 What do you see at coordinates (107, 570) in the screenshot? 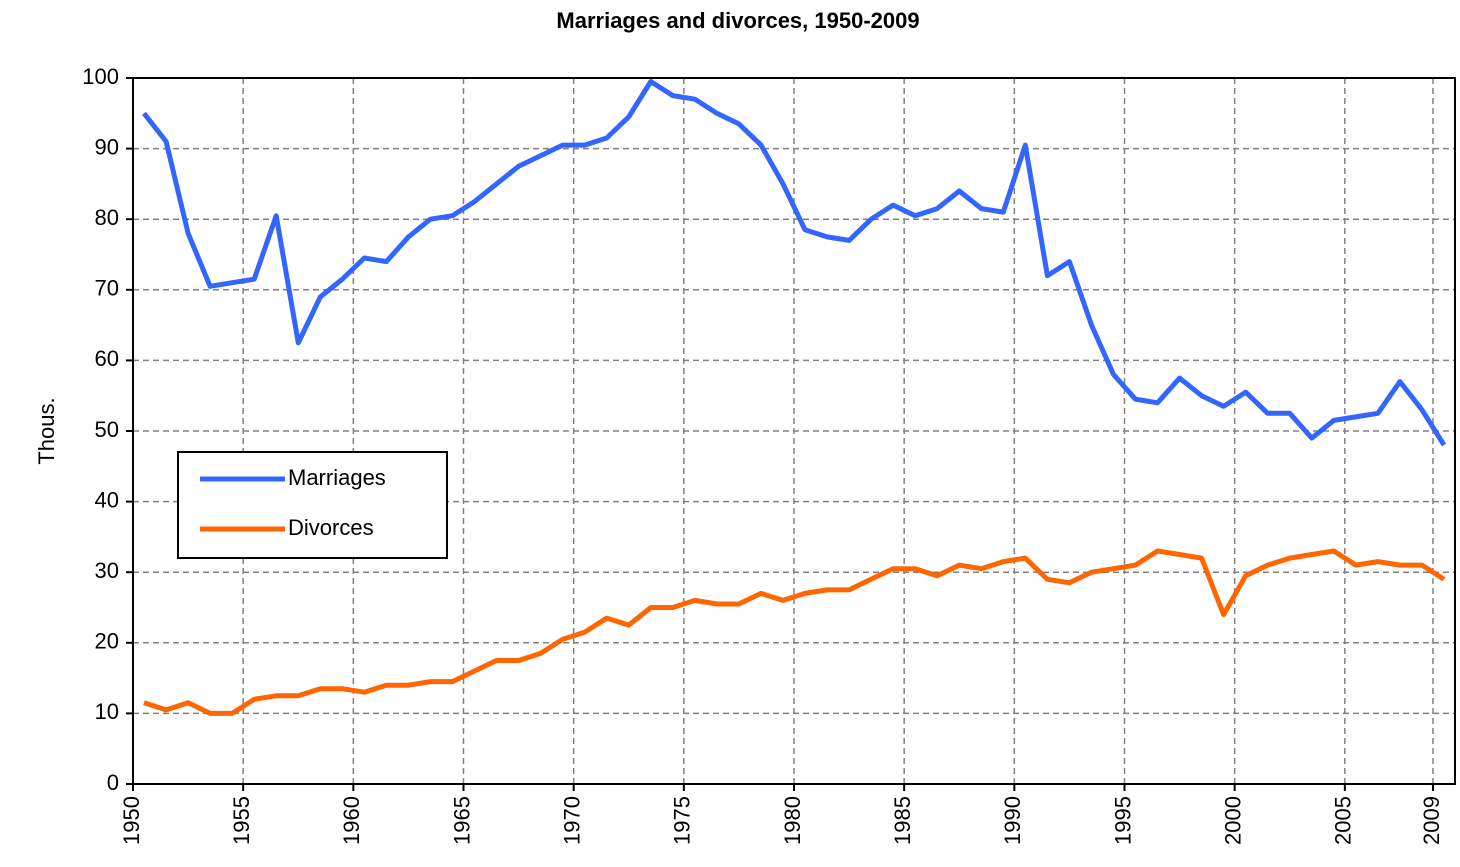
I see `y-tick-label: 30` at bounding box center [107, 570].